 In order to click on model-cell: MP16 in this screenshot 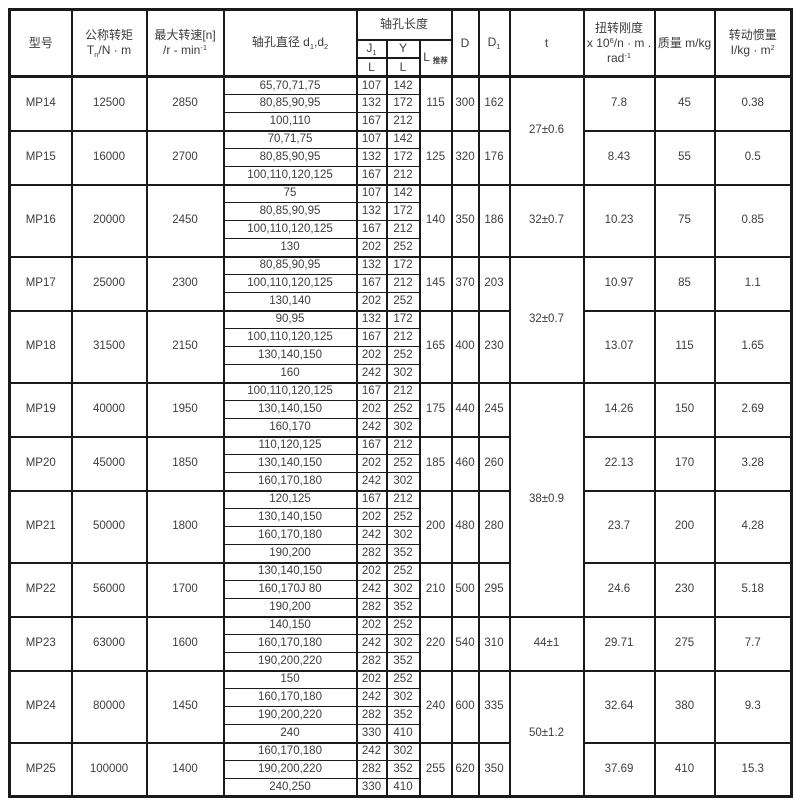, I will do `click(40, 220)`.